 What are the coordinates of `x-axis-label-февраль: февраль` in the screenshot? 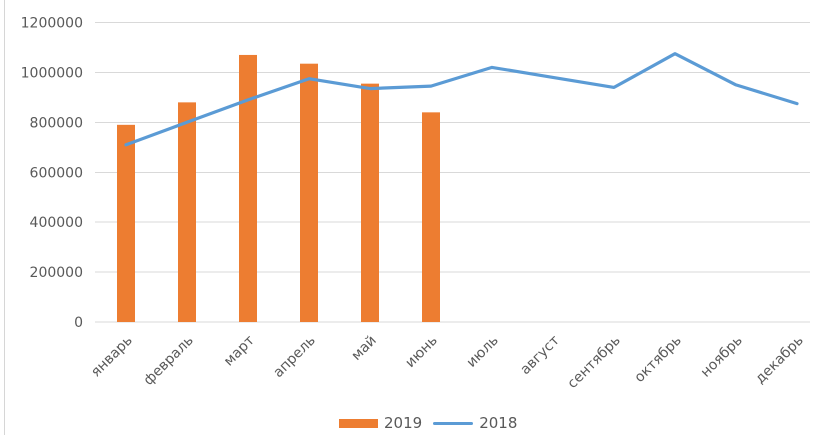 It's located at (169, 361).